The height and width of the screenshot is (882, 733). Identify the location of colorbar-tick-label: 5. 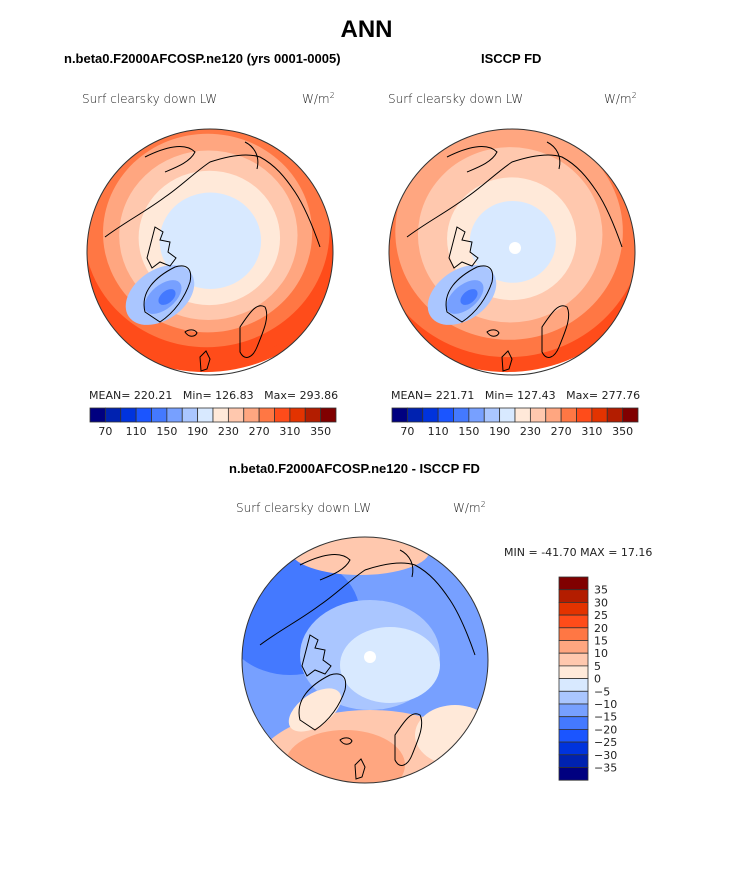
(597, 666).